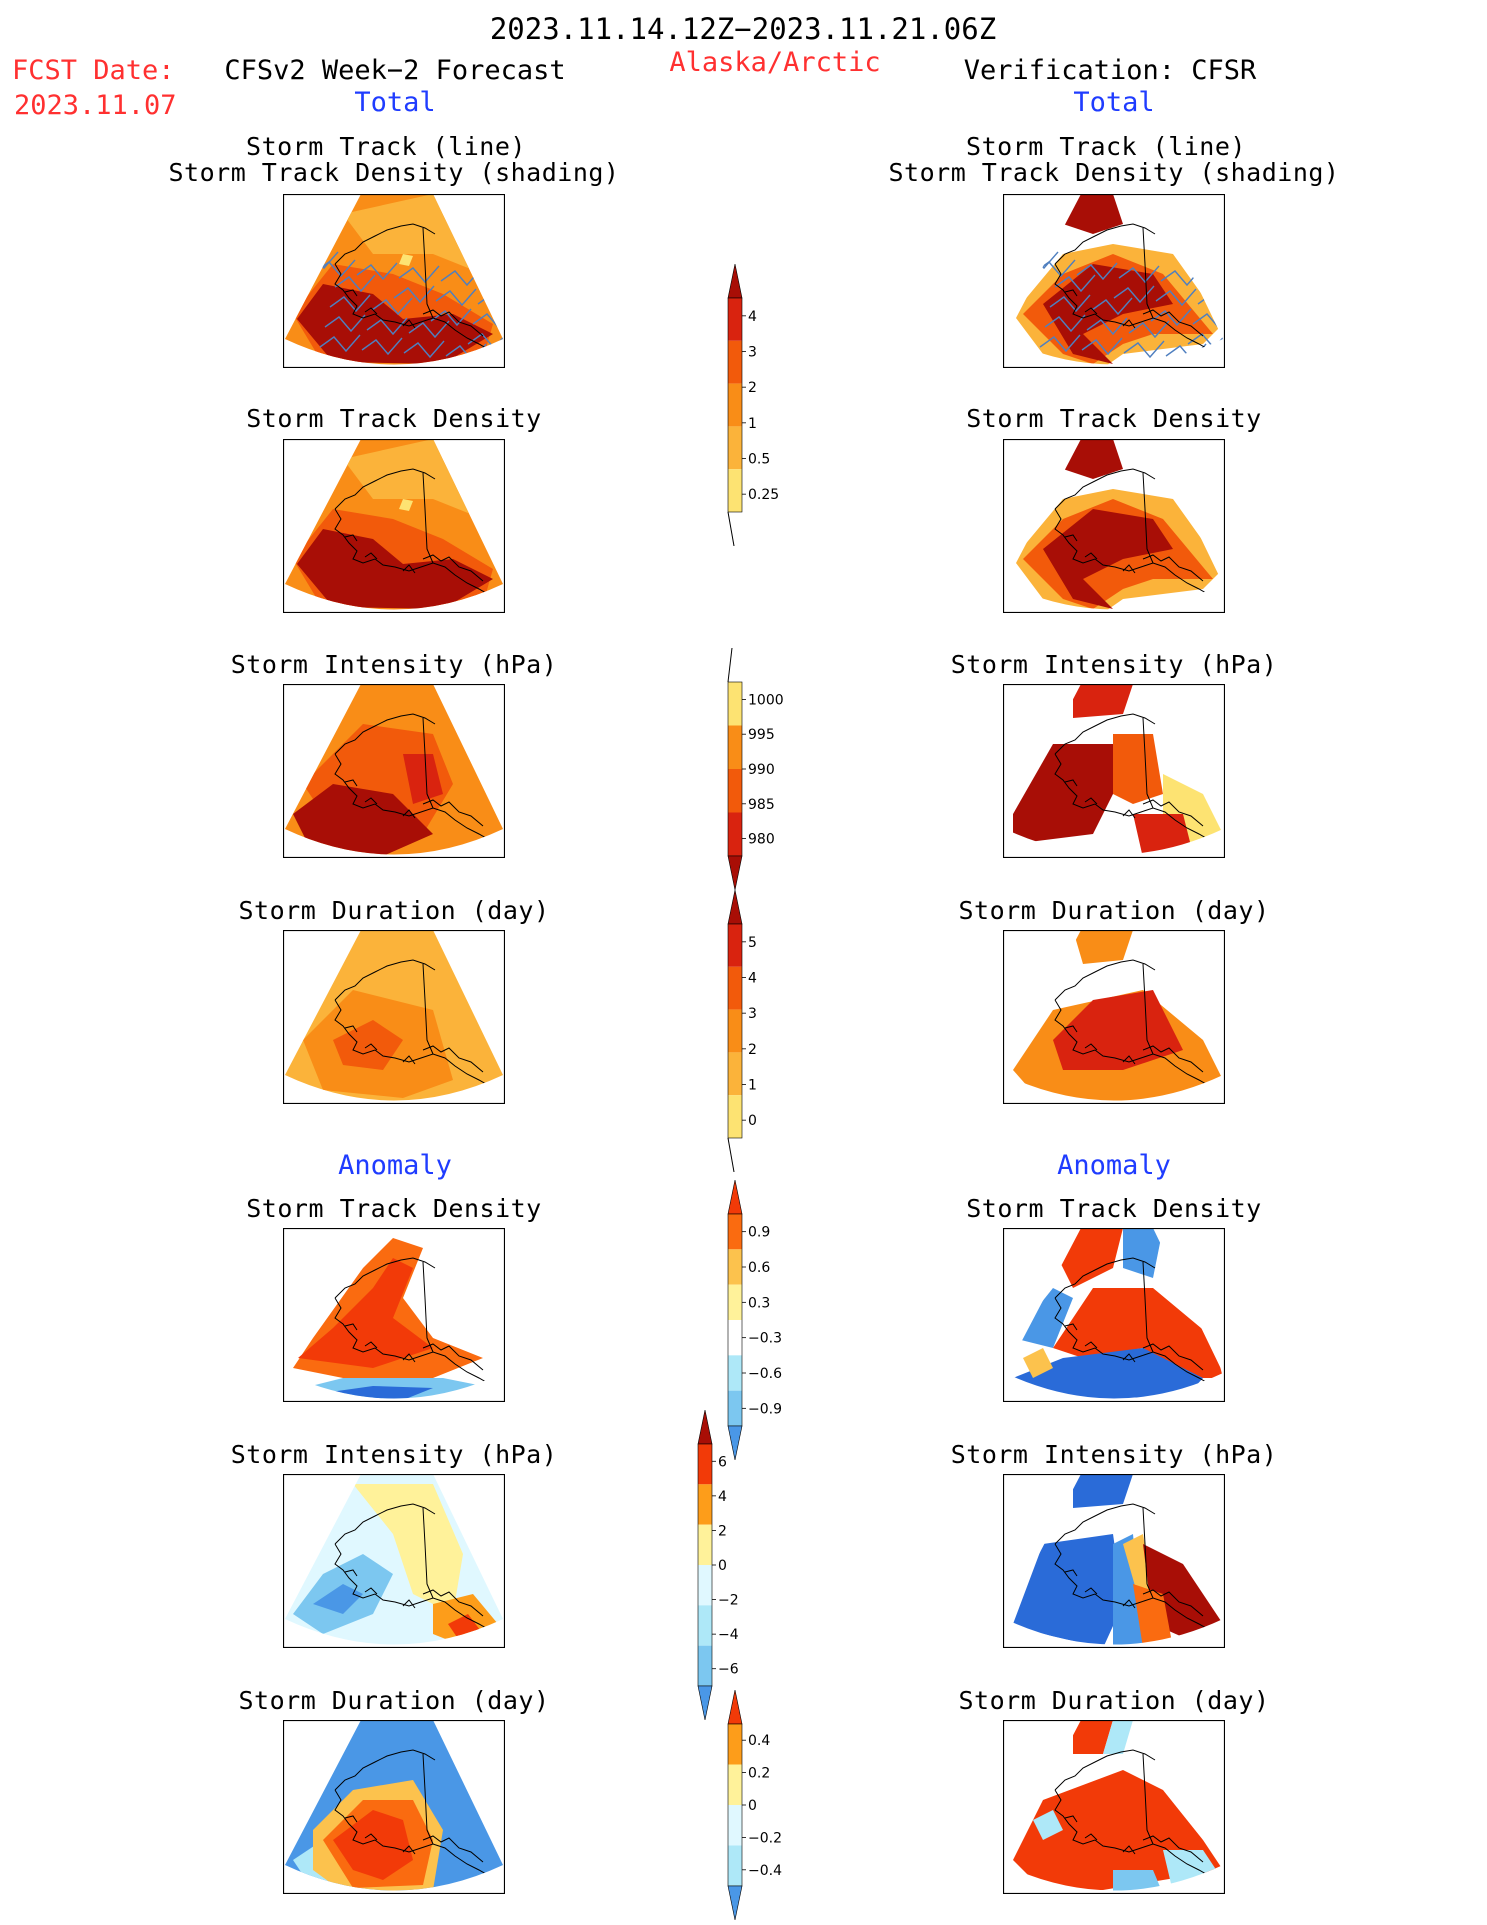  I want to click on colorbar-tick-label: 0.6, so click(759, 1268).